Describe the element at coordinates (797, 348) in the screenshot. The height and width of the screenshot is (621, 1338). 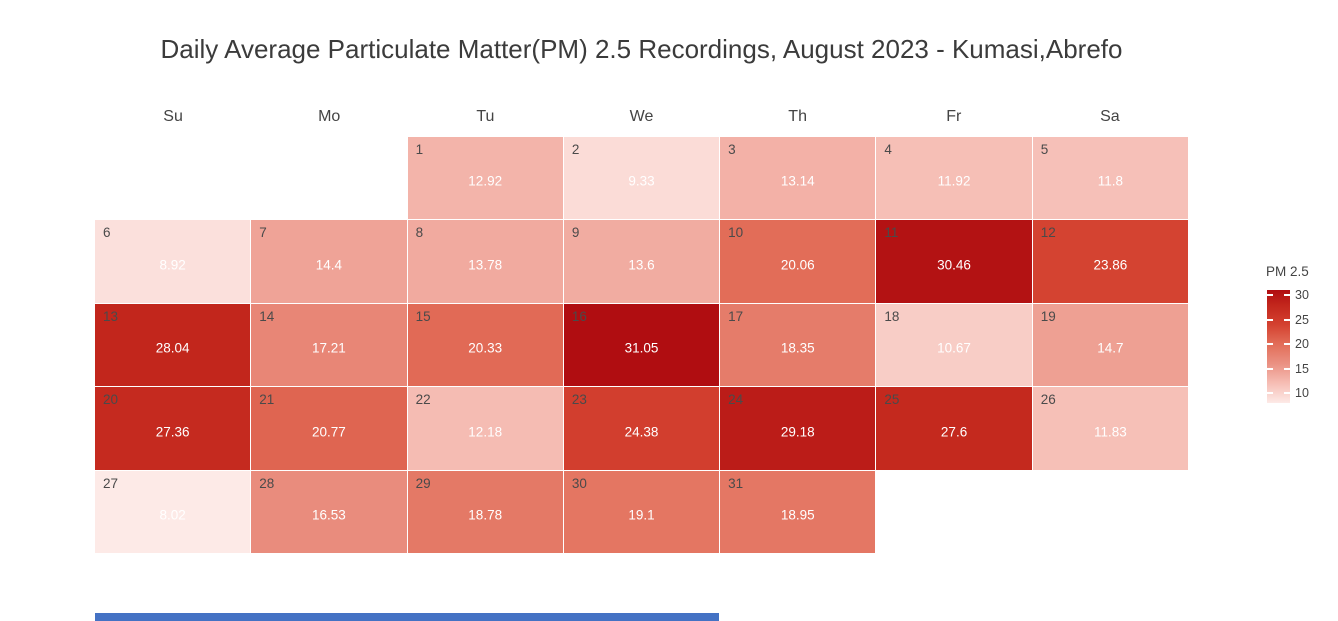
I see `pm-value: 18.35` at that location.